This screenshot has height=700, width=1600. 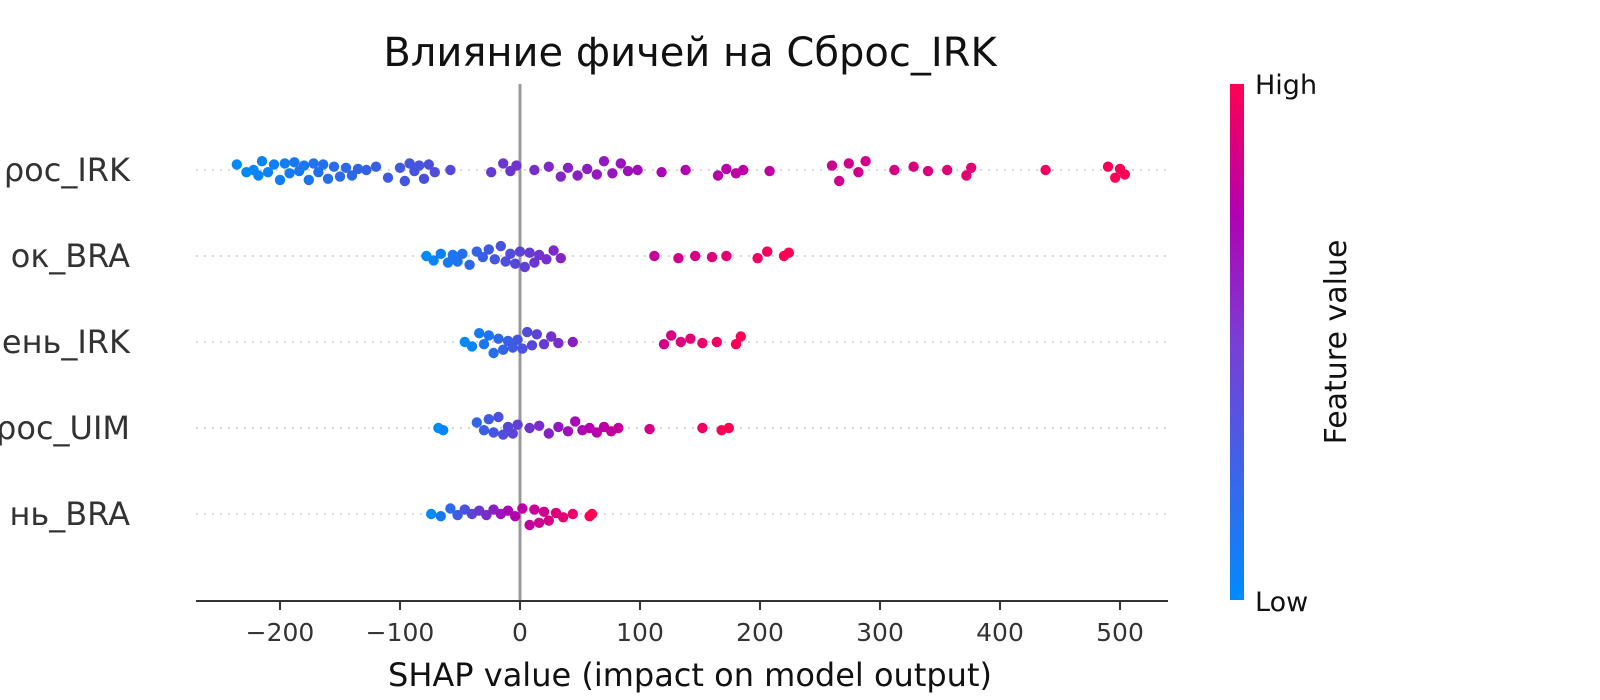 What do you see at coordinates (1286, 85) in the screenshot?
I see `colorbar-high-label: High` at bounding box center [1286, 85].